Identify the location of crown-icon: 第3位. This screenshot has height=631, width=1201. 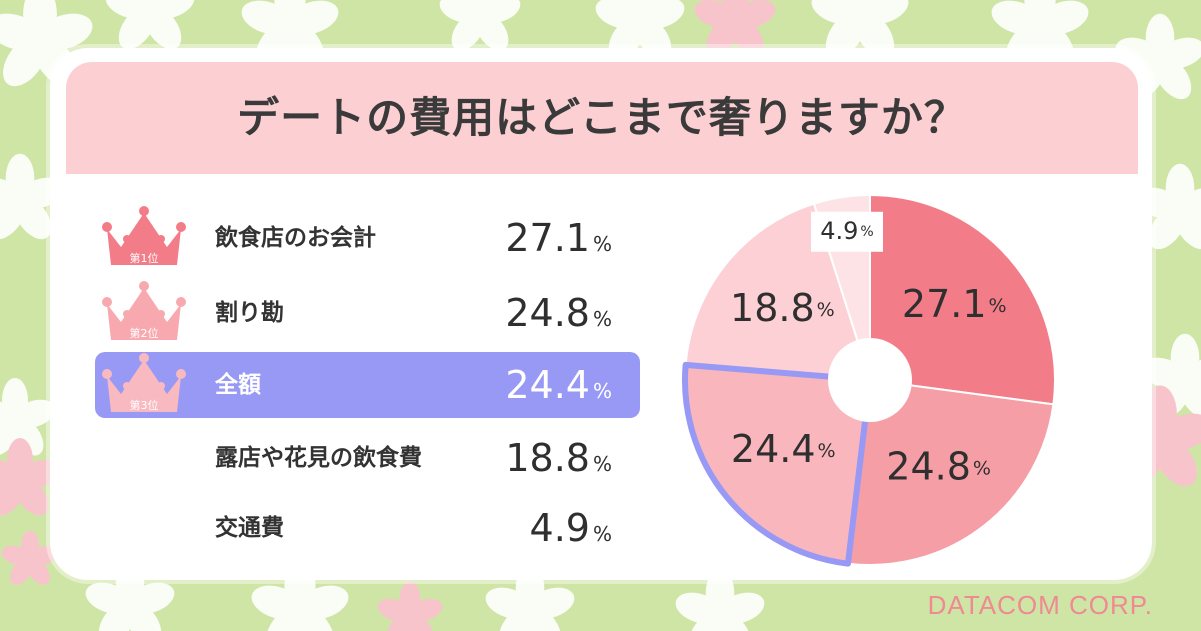
(144, 382).